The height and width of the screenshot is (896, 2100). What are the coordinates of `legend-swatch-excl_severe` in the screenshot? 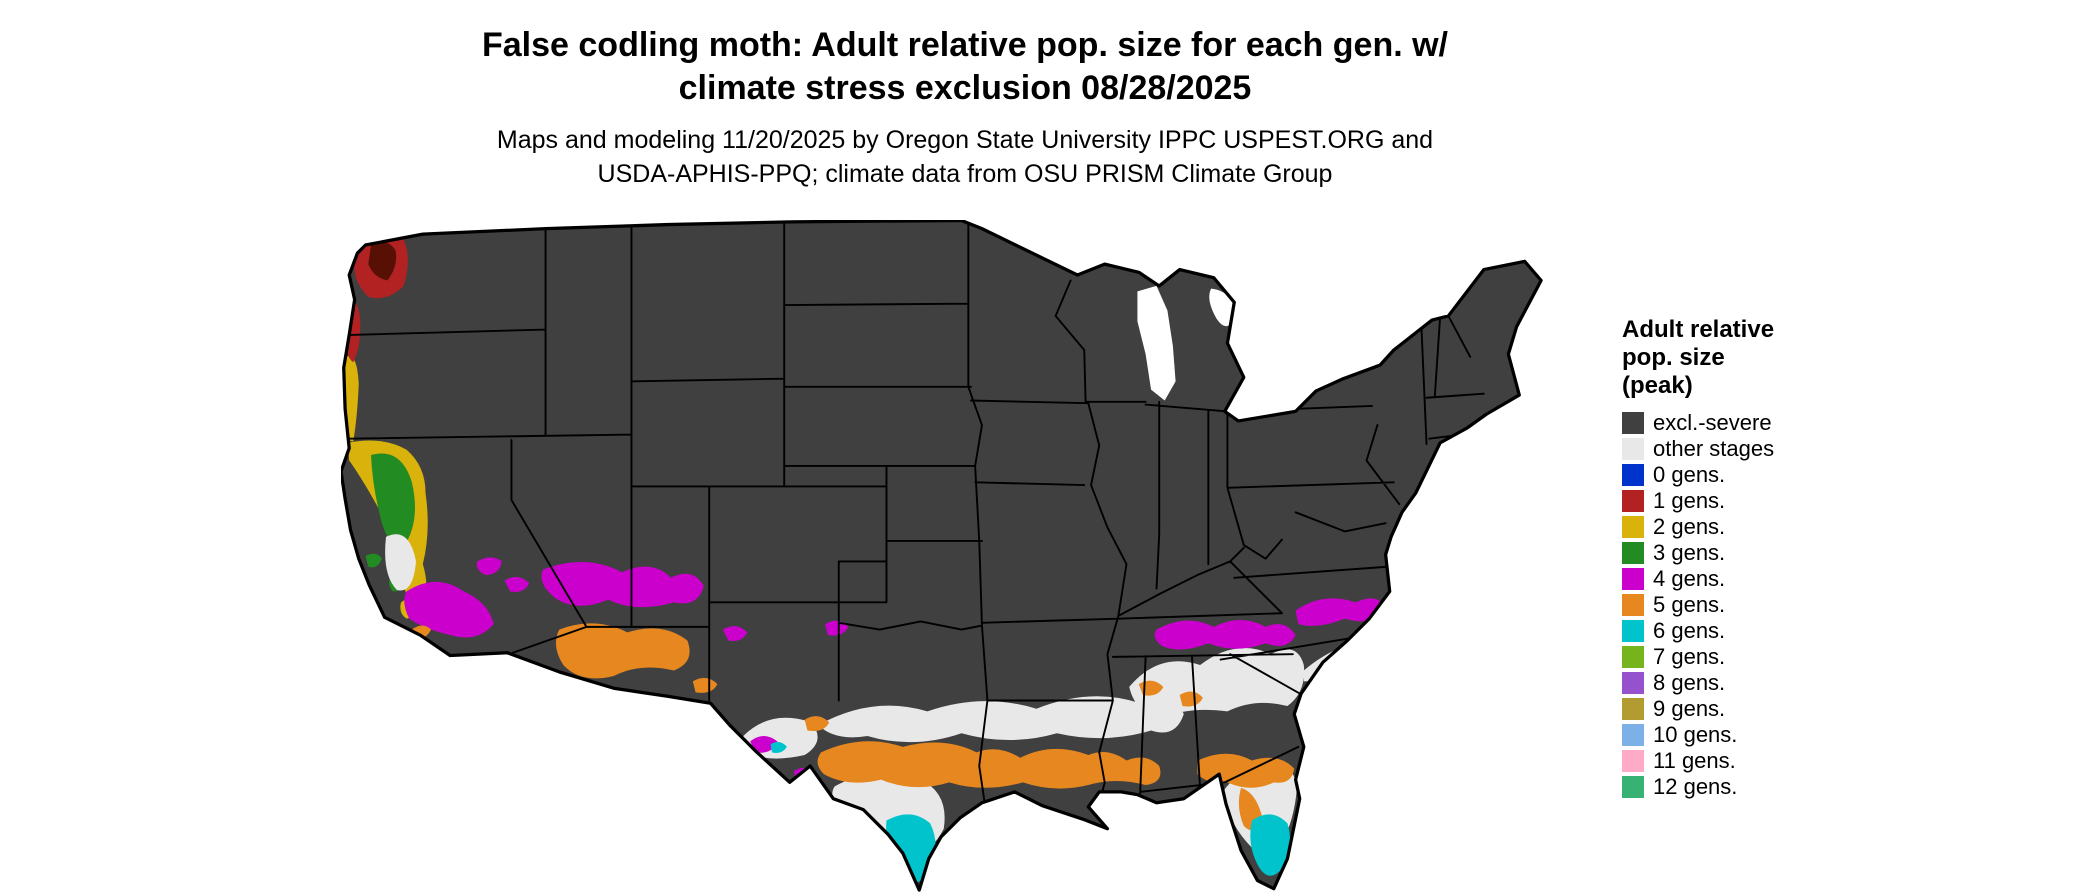 It's located at (1633, 423).